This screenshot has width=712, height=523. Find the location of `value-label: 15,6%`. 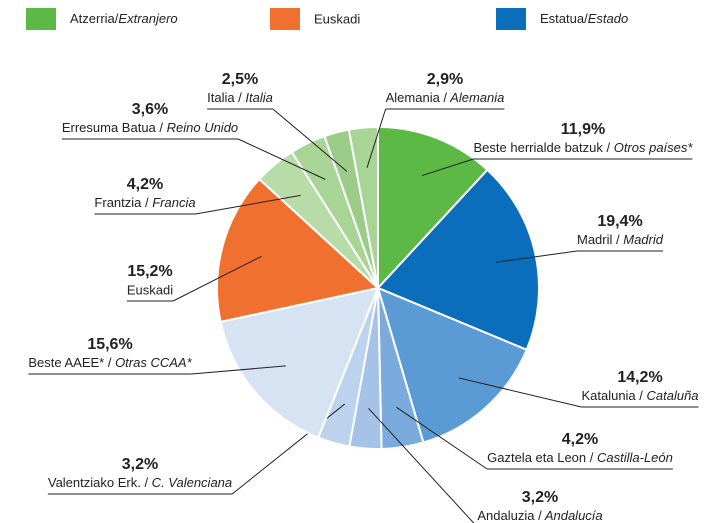

value-label: 15,6% is located at coordinates (109, 344).